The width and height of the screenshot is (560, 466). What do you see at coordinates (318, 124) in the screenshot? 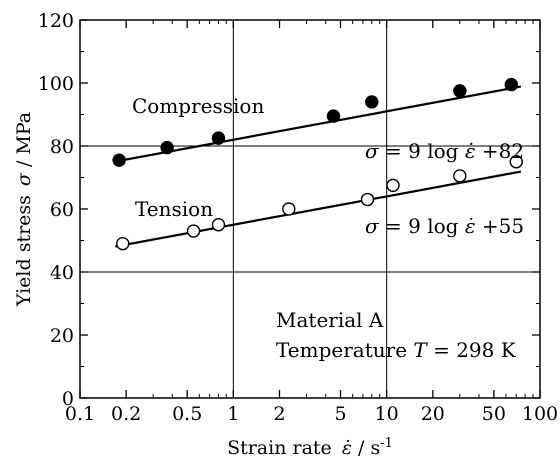
I see `fit-line-compression` at bounding box center [318, 124].